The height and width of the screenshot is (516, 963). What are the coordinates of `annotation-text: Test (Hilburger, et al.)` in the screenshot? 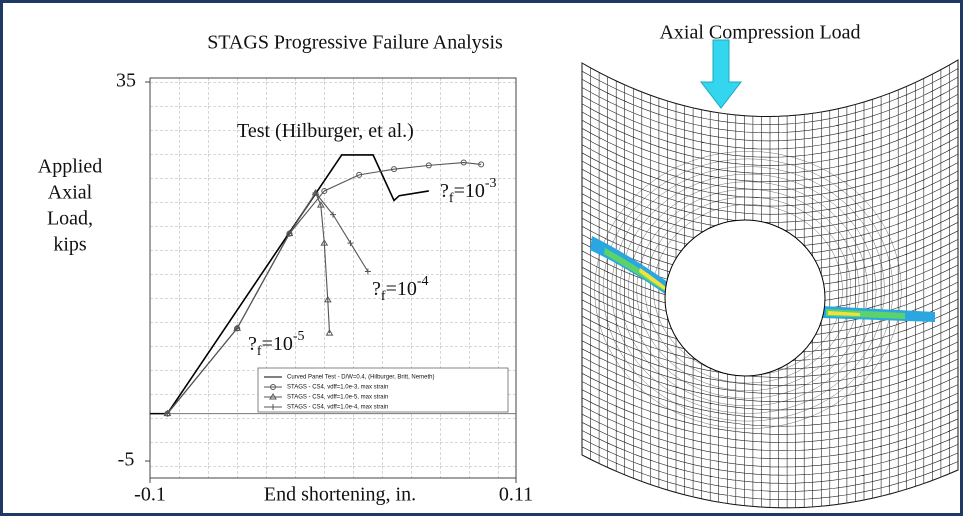 It's located at (325, 131).